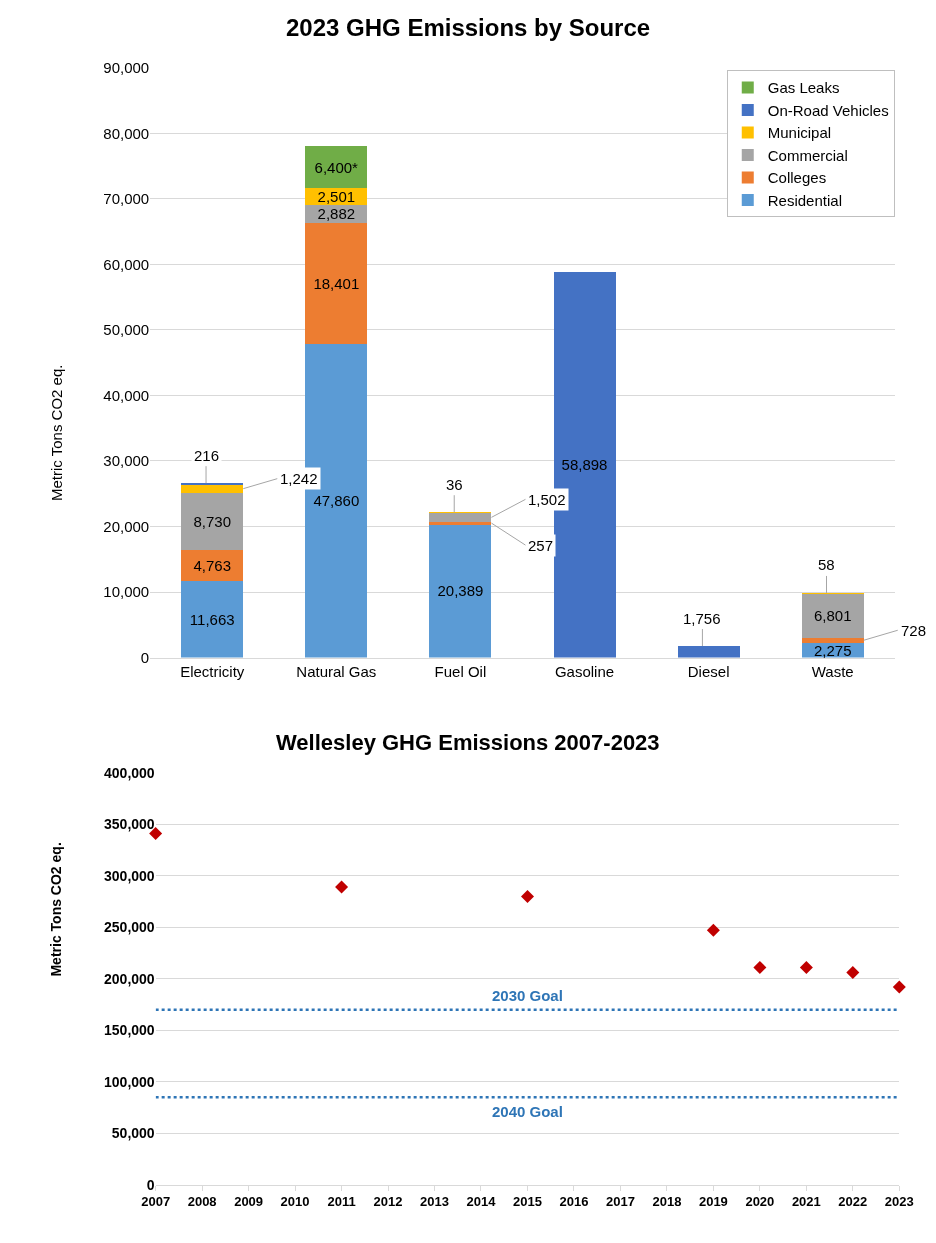 Image resolution: width=936 pixels, height=1243 pixels. Describe the element at coordinates (914, 630) in the screenshot. I see `data-label: 728` at that location.